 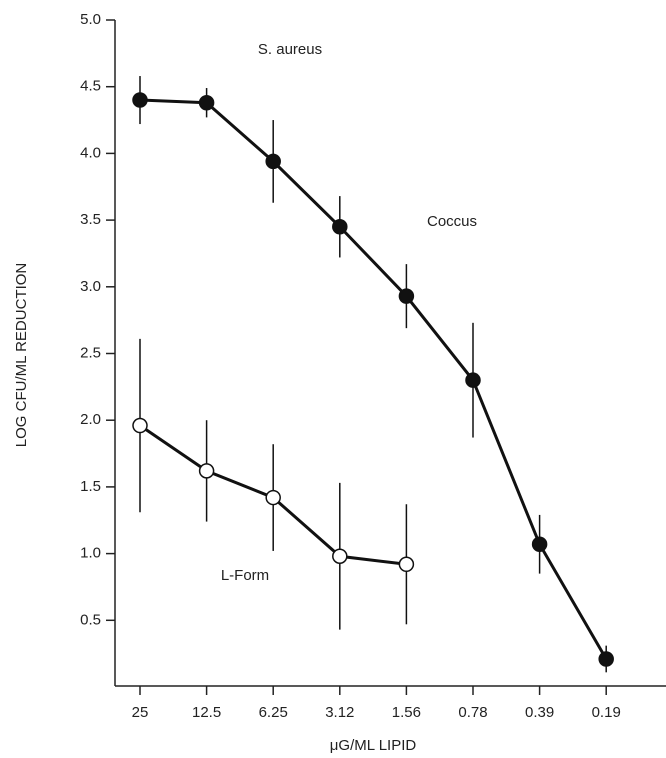 What do you see at coordinates (245, 575) in the screenshot?
I see `series-label: L-Form` at bounding box center [245, 575].